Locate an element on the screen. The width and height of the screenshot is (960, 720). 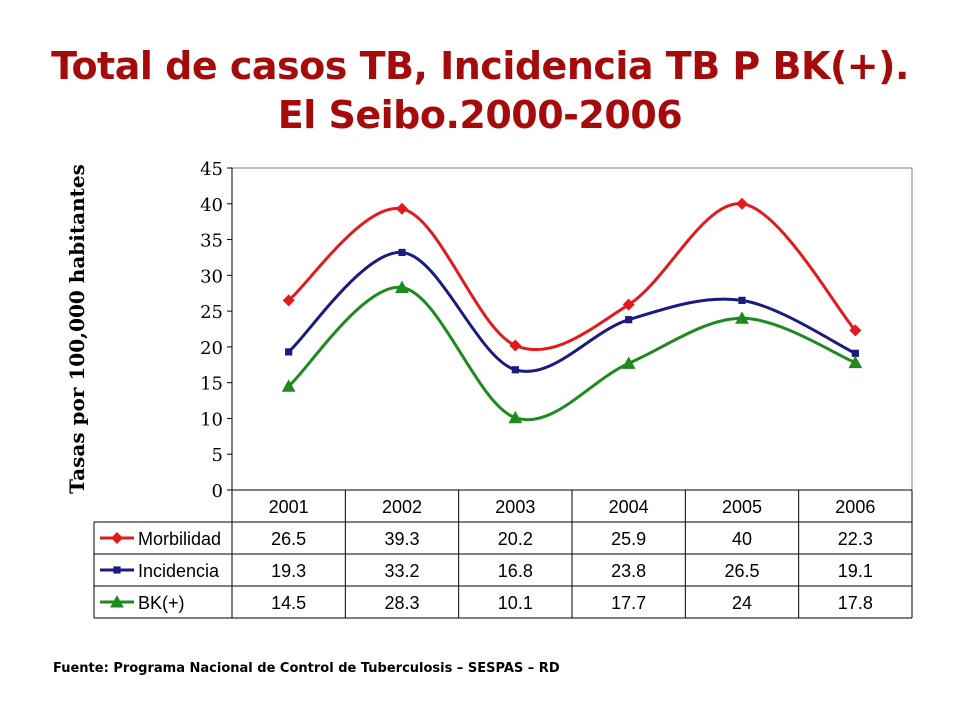
table-cell-value: 19.3 is located at coordinates (288, 571).